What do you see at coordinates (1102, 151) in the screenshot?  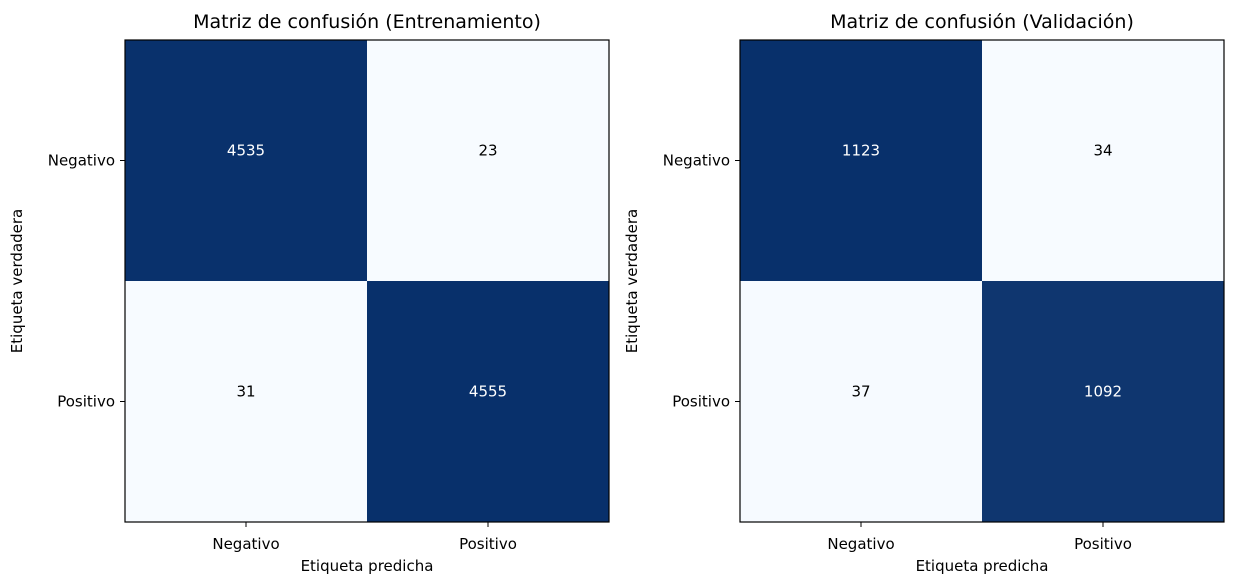 I see `cell-value-0-1: 34` at bounding box center [1102, 151].